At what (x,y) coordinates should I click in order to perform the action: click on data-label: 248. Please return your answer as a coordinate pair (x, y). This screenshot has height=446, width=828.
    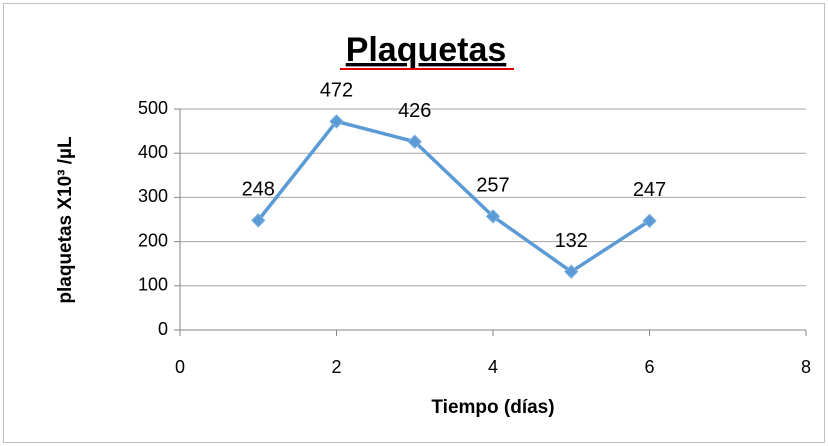
    Looking at the image, I should click on (258, 190).